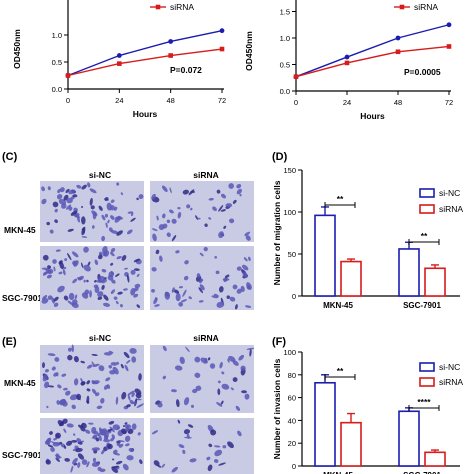 This screenshot has height=474, width=474. What do you see at coordinates (340, 199) in the screenshot?
I see `significance-stars: **` at bounding box center [340, 199].